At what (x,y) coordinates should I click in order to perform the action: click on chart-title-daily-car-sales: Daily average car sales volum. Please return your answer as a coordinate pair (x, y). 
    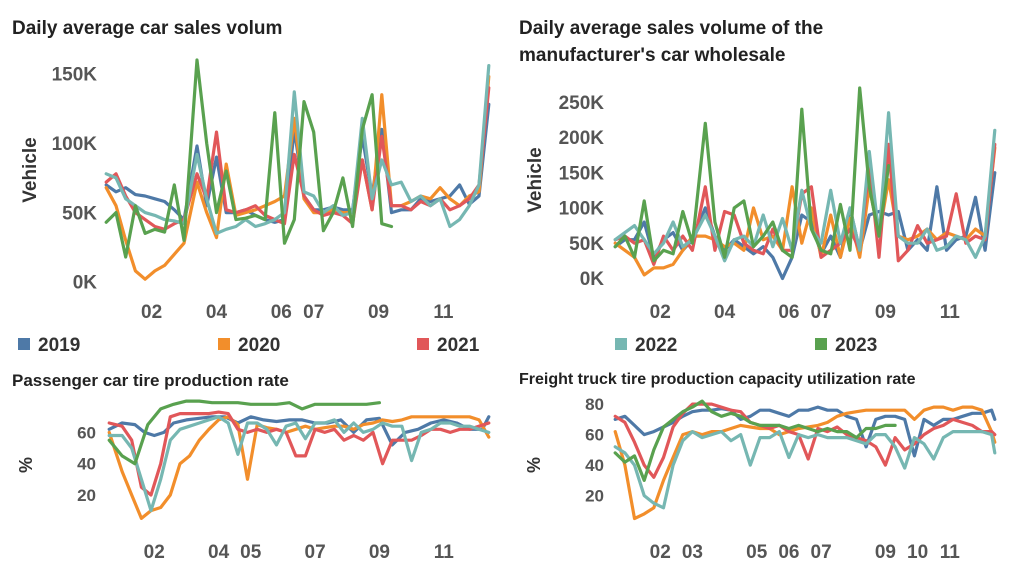
    Looking at the image, I should click on (147, 28).